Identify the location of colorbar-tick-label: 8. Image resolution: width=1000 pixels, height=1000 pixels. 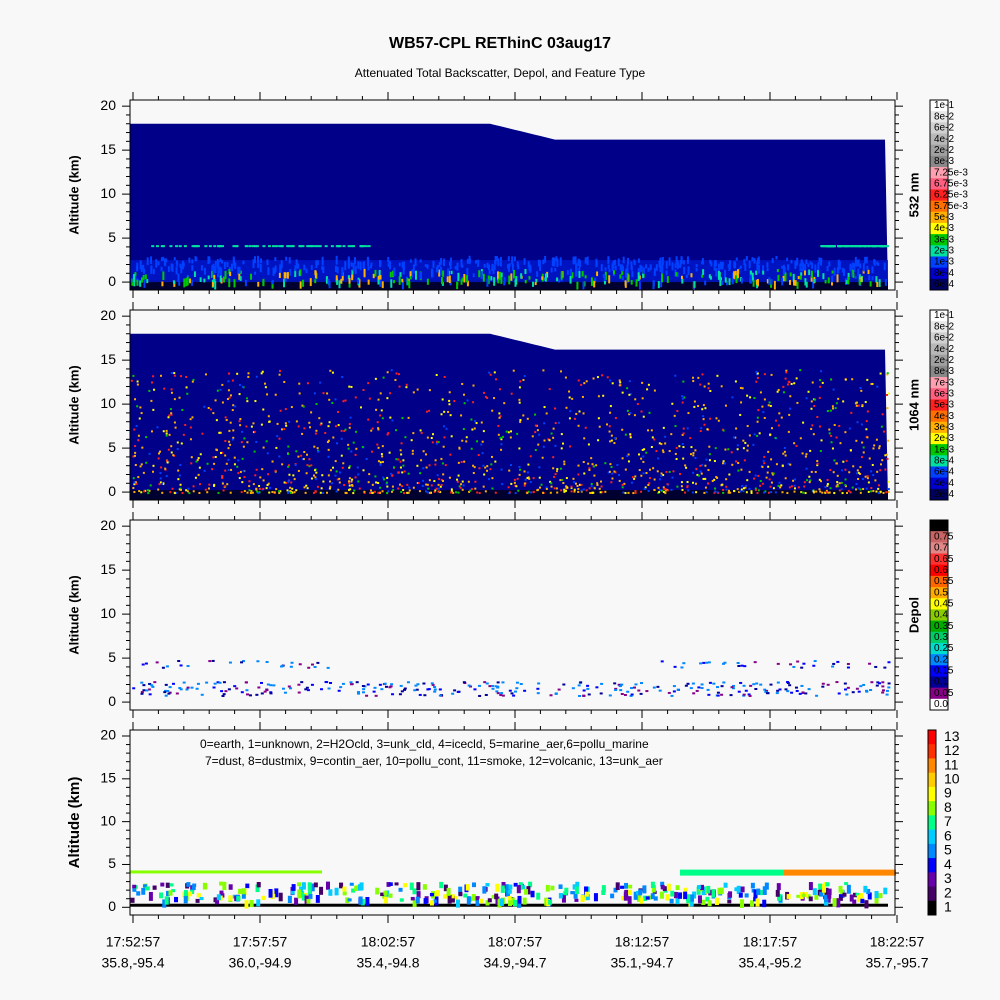
(948, 807).